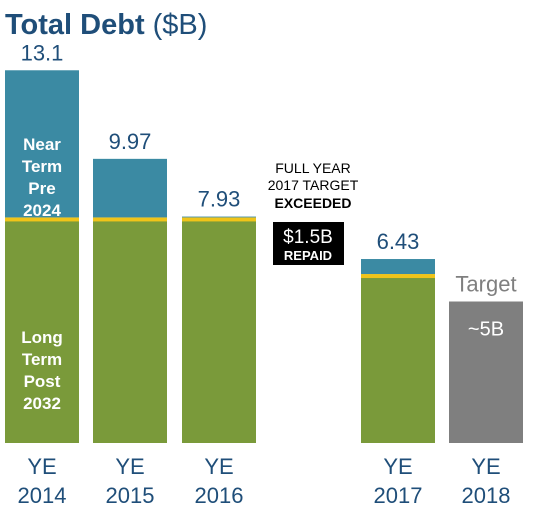 The image size is (537, 518). Describe the element at coordinates (75, 25) in the screenshot. I see `chart-title-main: Total Debt` at that location.